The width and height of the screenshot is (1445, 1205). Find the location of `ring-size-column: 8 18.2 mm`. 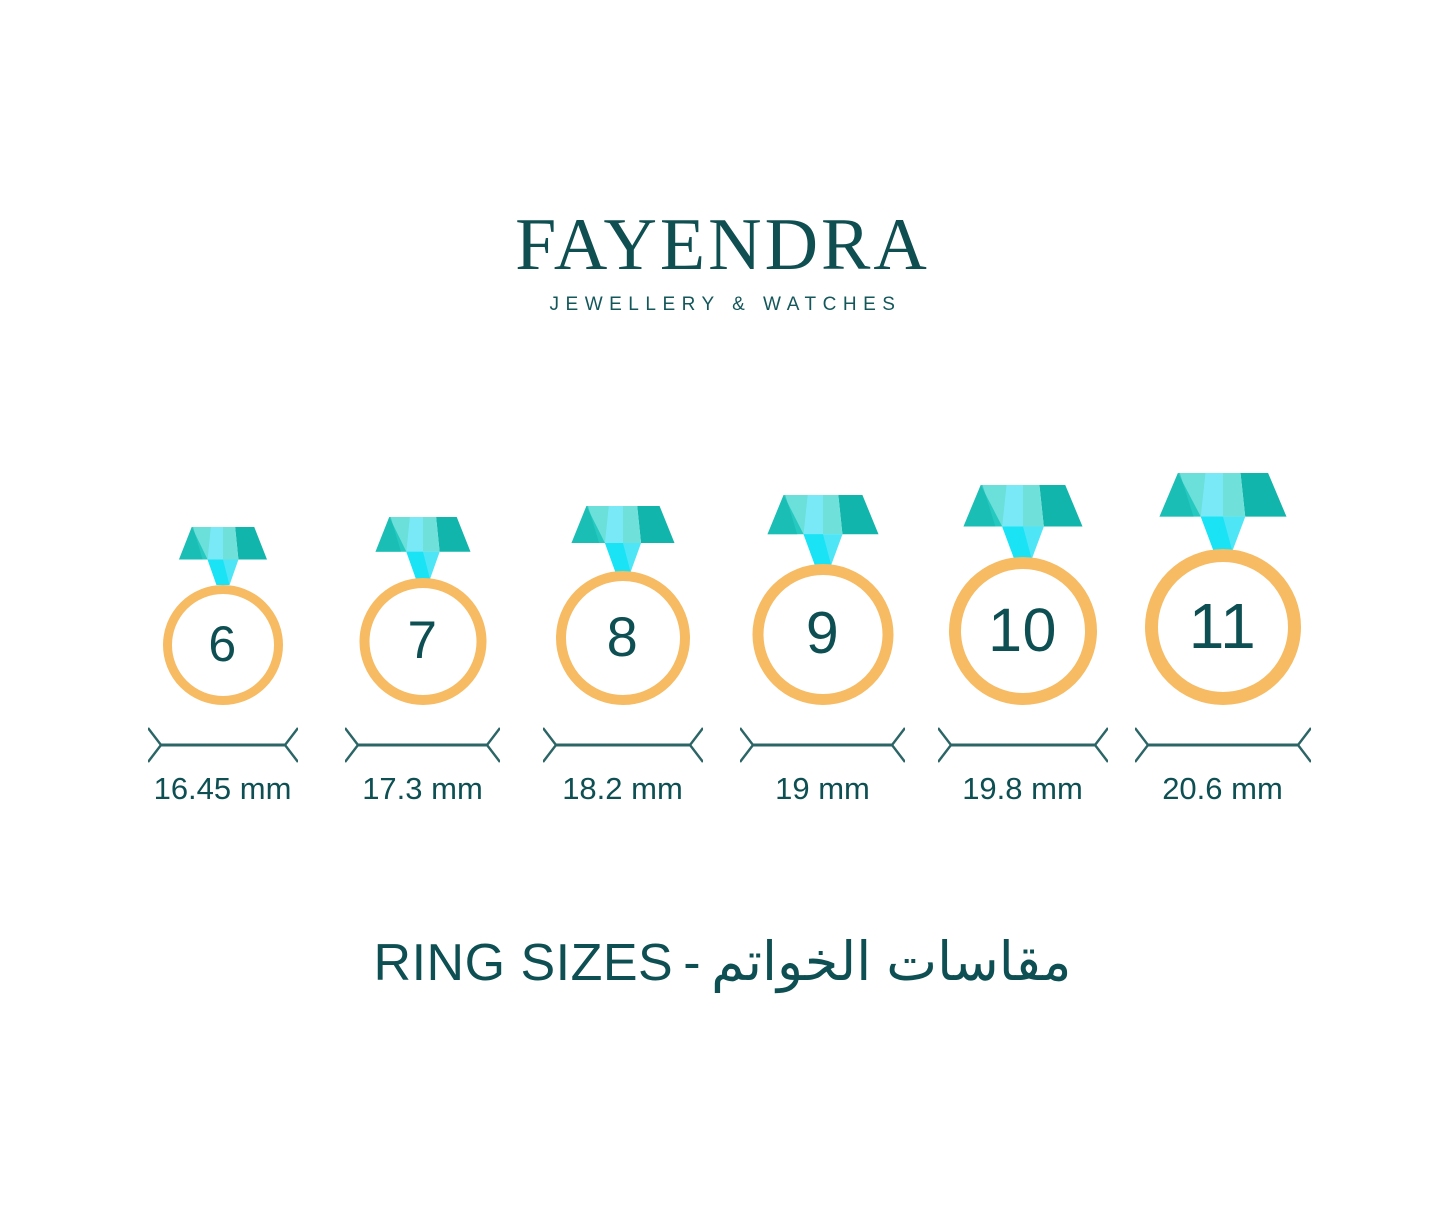

ring-size-column: 8 18.2 mm is located at coordinates (623, 623).